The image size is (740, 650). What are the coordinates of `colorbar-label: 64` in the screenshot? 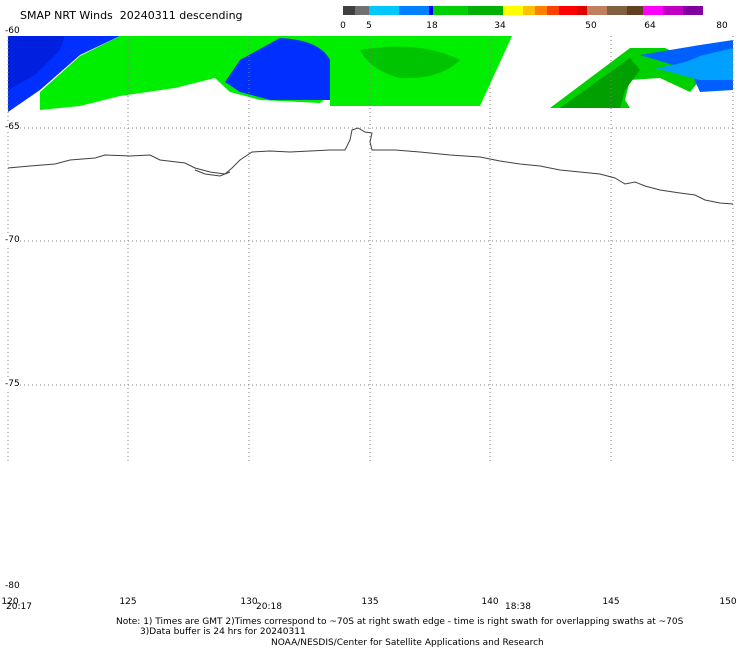 It's located at (650, 26).